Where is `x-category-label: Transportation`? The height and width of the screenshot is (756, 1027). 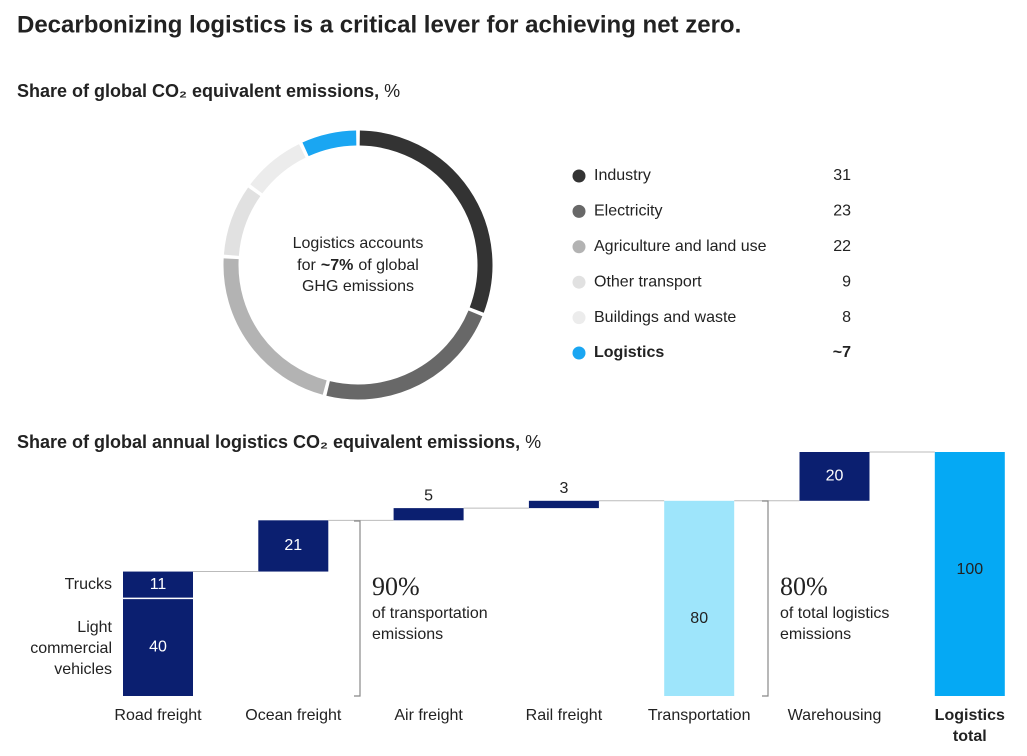
x-category-label: Transportation is located at coordinates (699, 715).